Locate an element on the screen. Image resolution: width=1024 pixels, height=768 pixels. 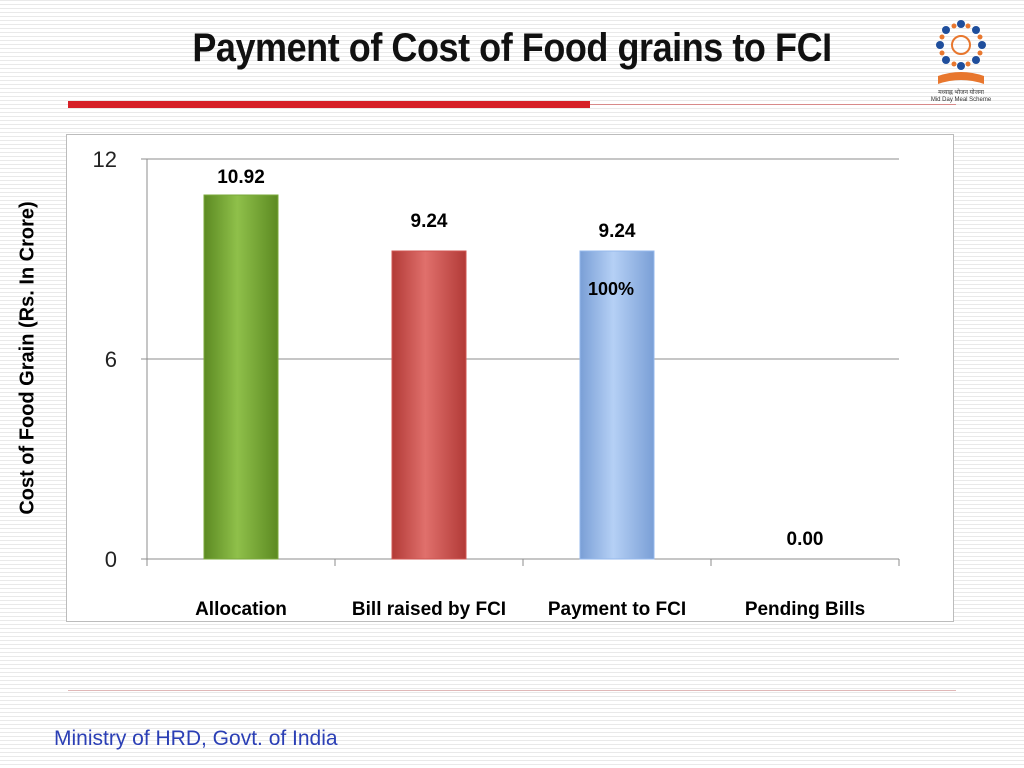
footer-rule is located at coordinates (512, 690).